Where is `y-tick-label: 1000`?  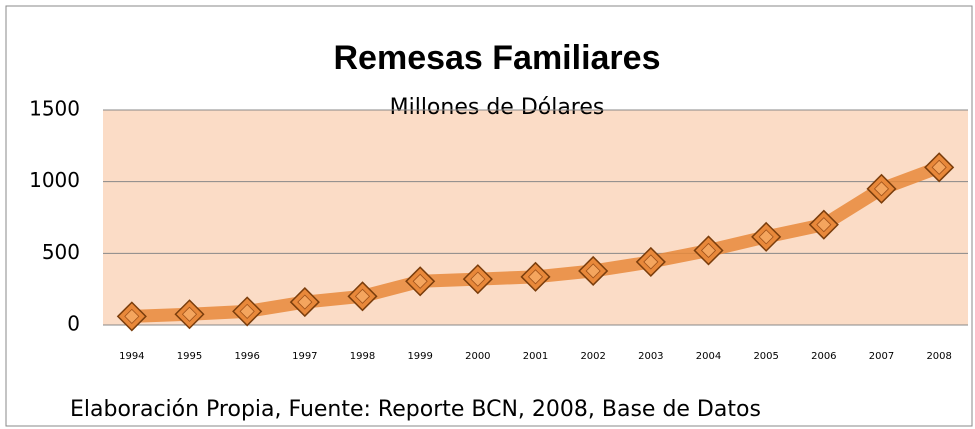 y-tick-label: 1000 is located at coordinates (54, 180).